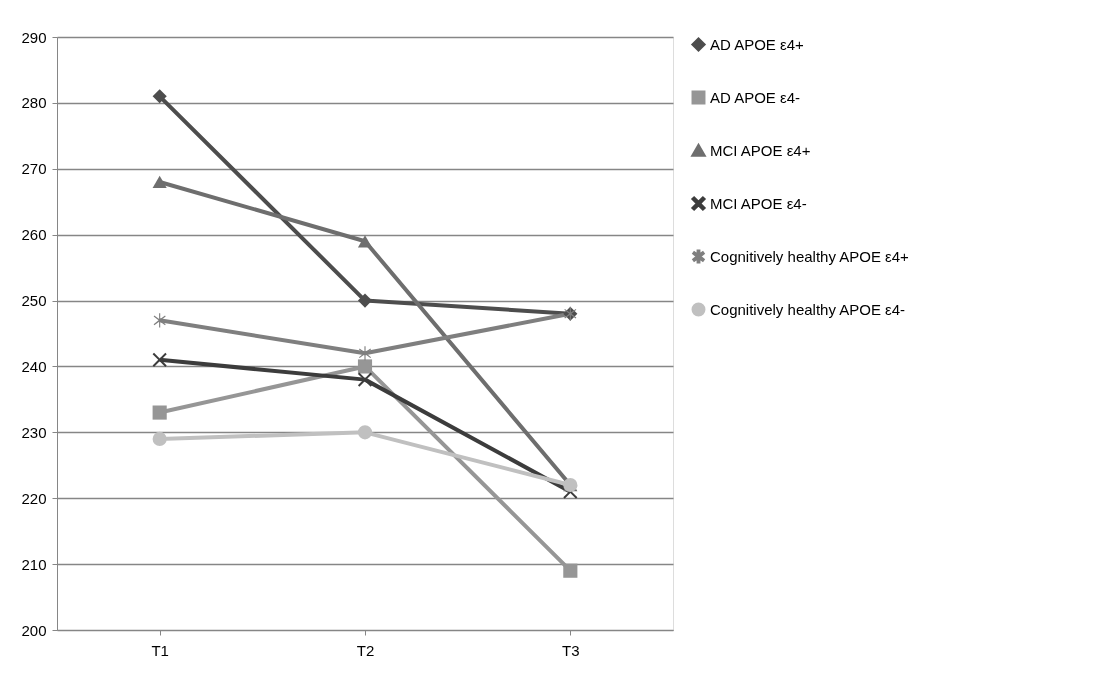 Image resolution: width=1094 pixels, height=691 pixels. Describe the element at coordinates (34, 37) in the screenshot. I see `y-tick-label: 290` at that location.